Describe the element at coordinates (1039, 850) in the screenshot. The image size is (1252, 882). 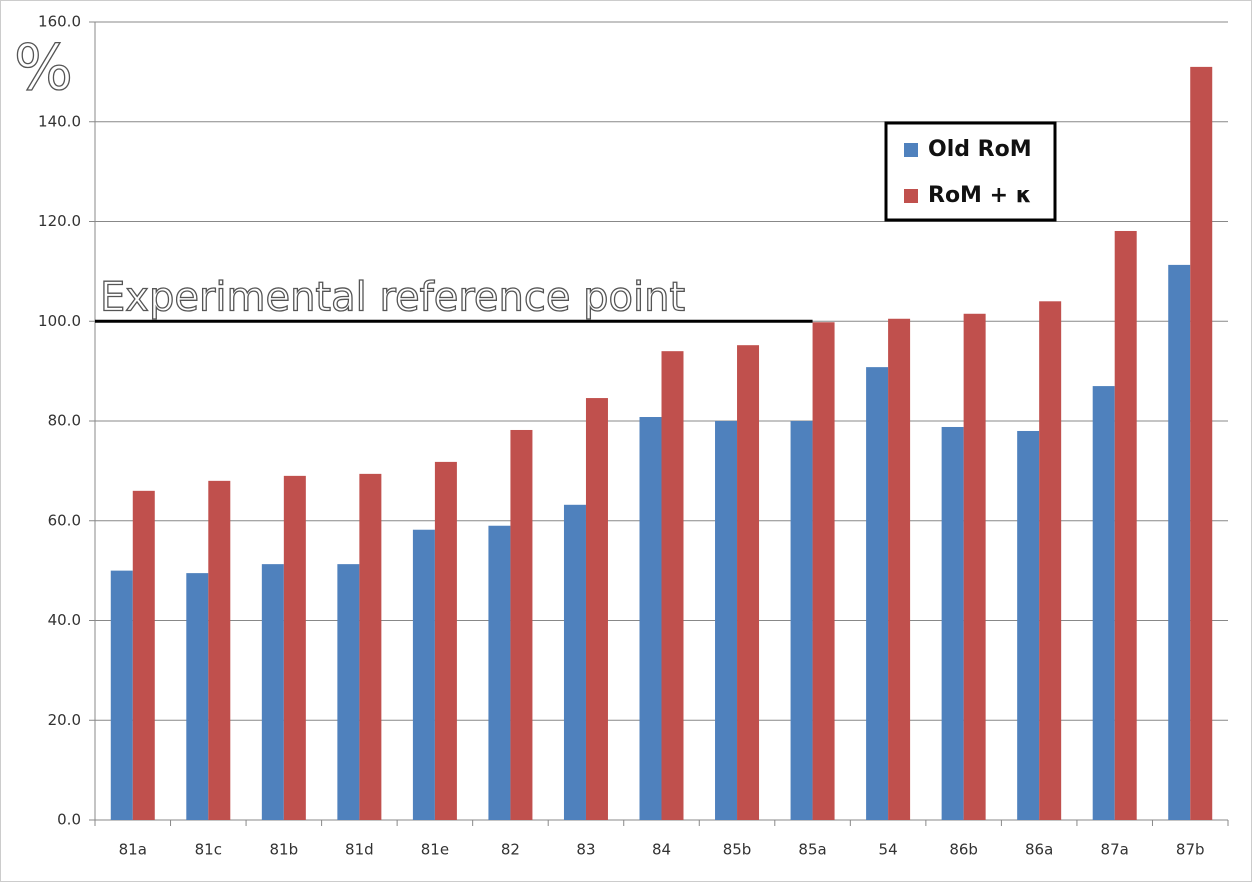
I see `x-tick-label: 86a` at that location.